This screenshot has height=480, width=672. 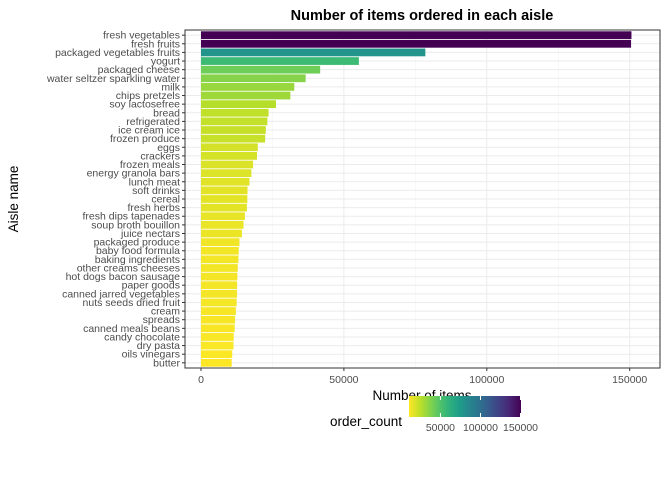 What do you see at coordinates (440, 428) in the screenshot?
I see `legend-tick-label: 50000` at bounding box center [440, 428].